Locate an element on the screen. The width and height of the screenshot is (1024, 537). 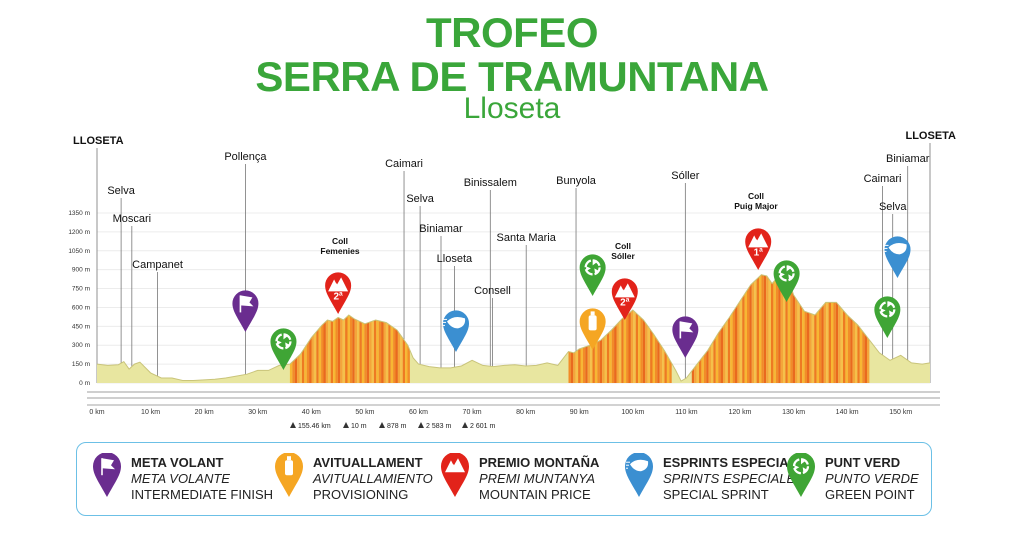
y-tick-label: 900 m is located at coordinates (81, 270).